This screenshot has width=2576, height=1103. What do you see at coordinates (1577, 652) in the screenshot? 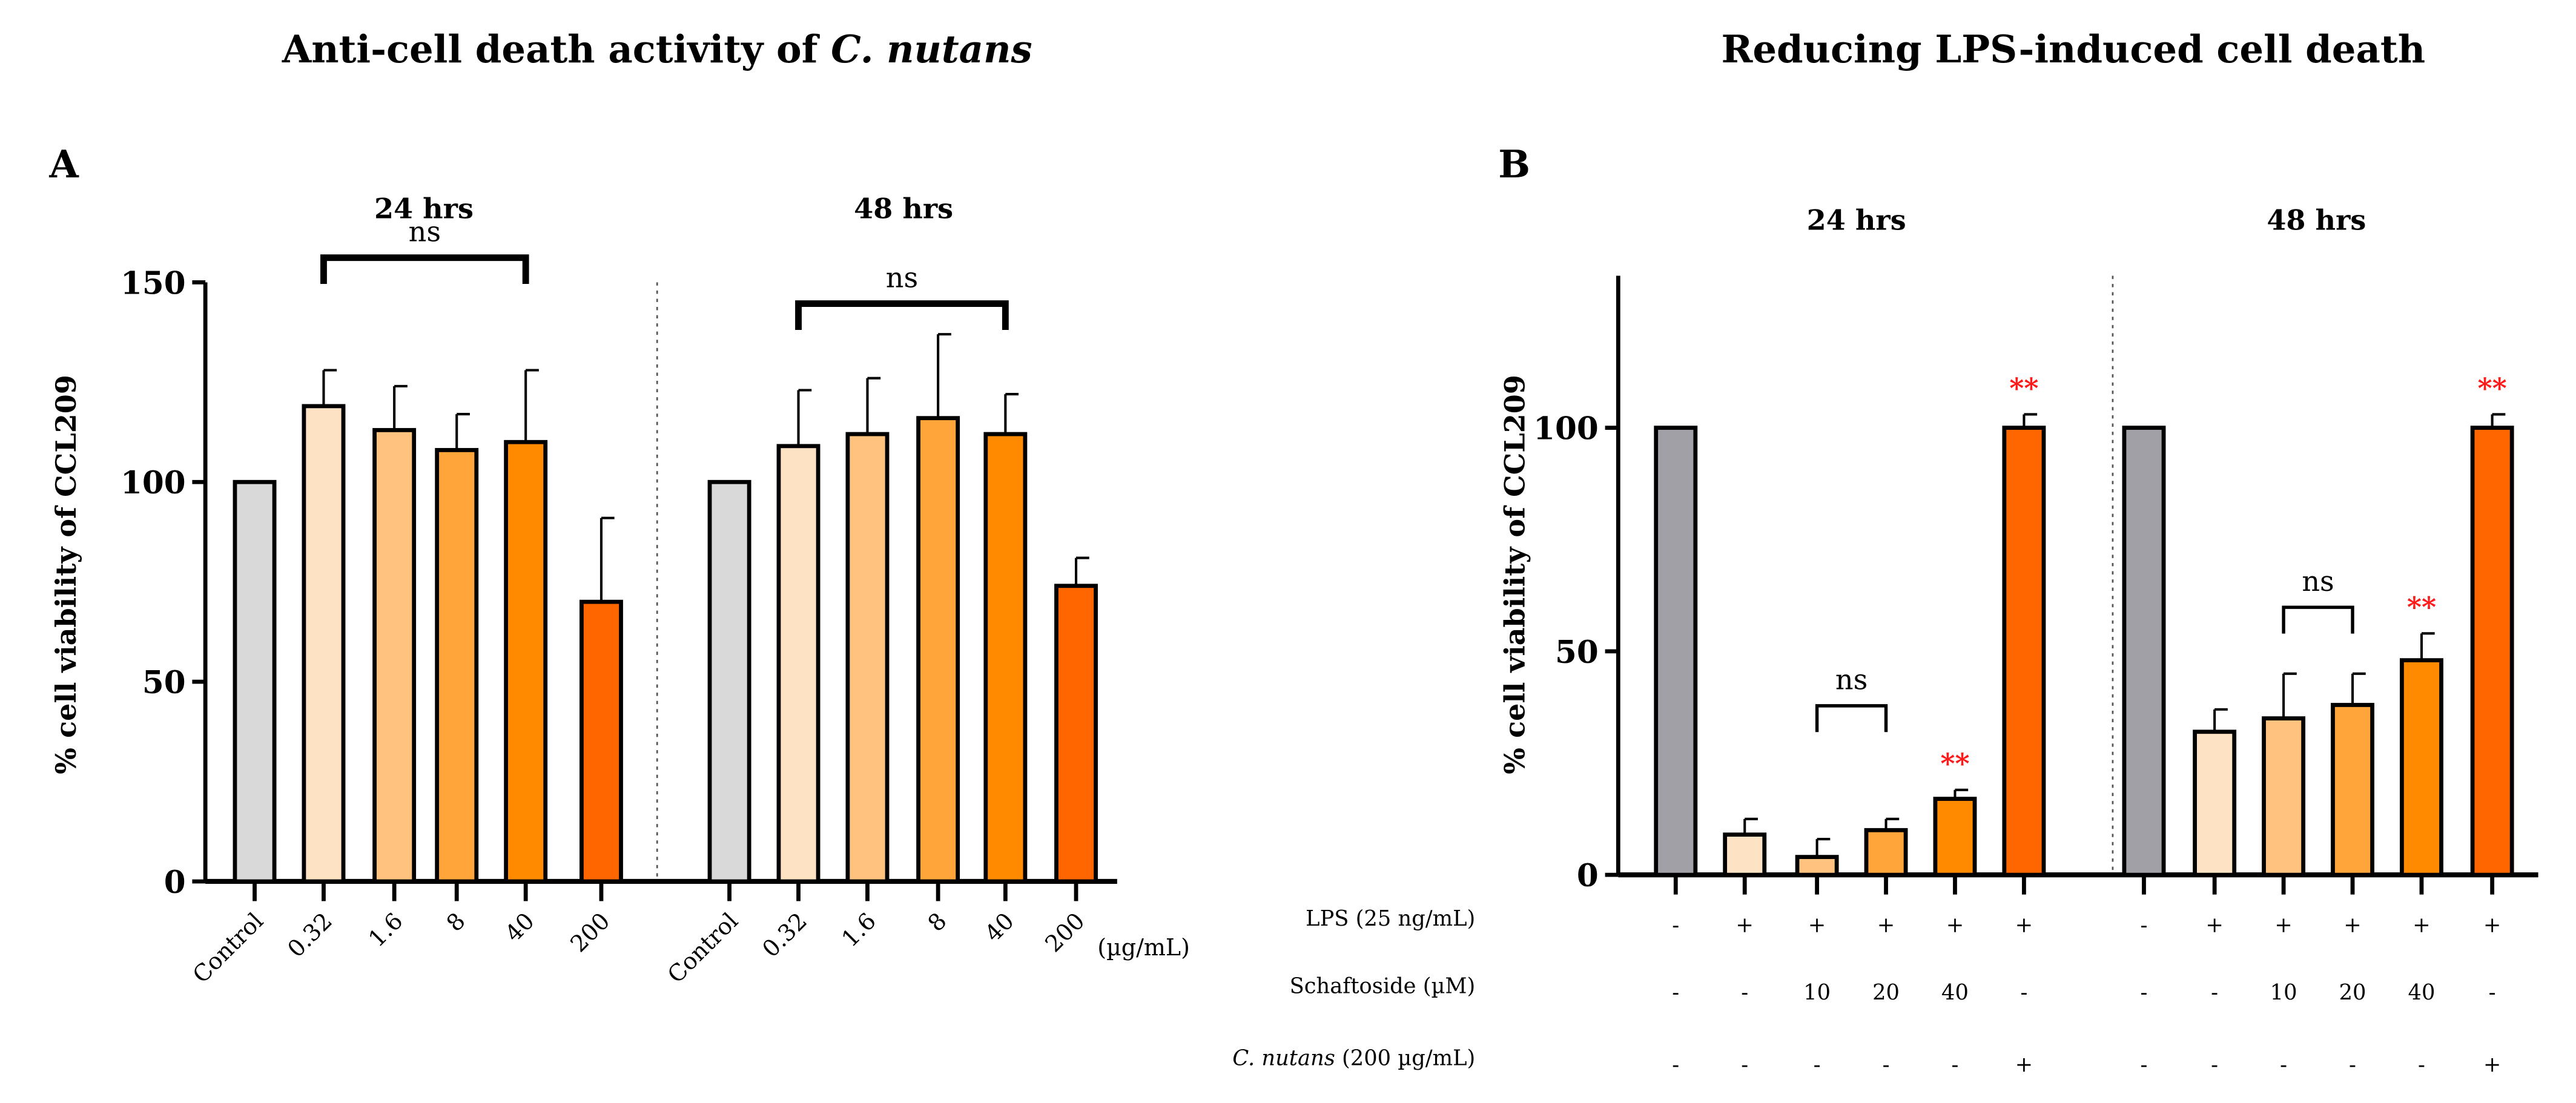
I see `panel-b-ytick-label: 50` at bounding box center [1577, 652].